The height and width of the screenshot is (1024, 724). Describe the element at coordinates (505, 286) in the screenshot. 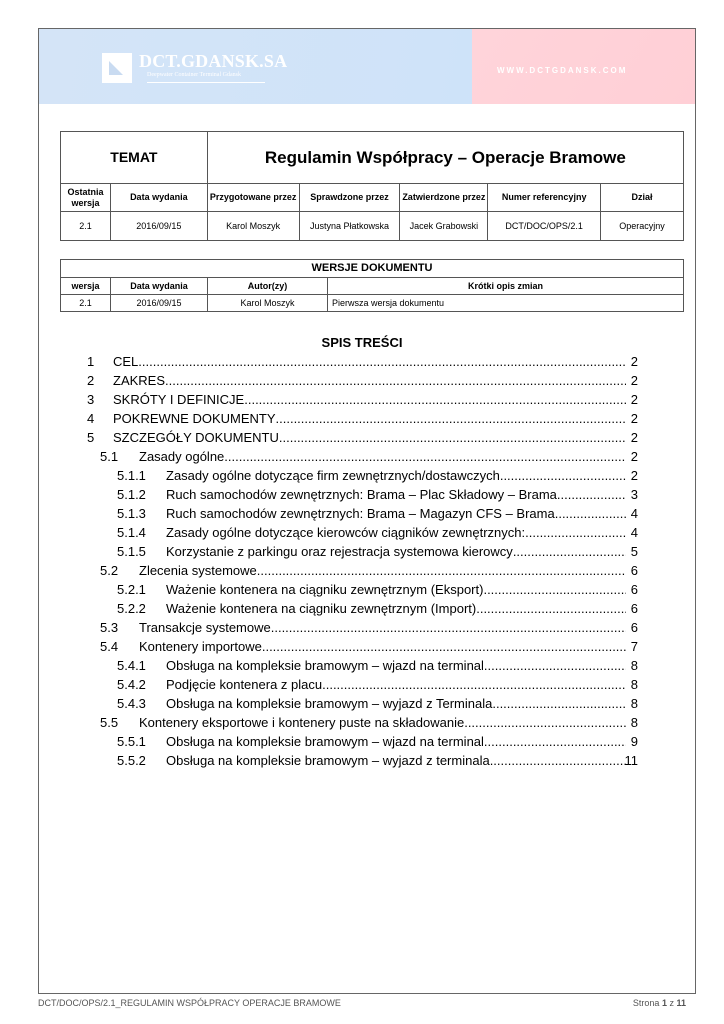

I see `vh-cell: Krótki opis zmian` at that location.